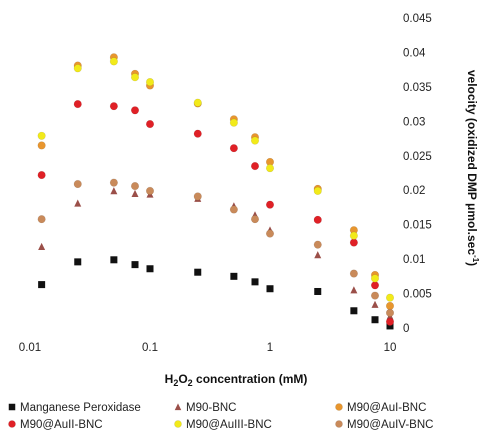  I want to click on y-tick-label: 0, so click(406, 329).